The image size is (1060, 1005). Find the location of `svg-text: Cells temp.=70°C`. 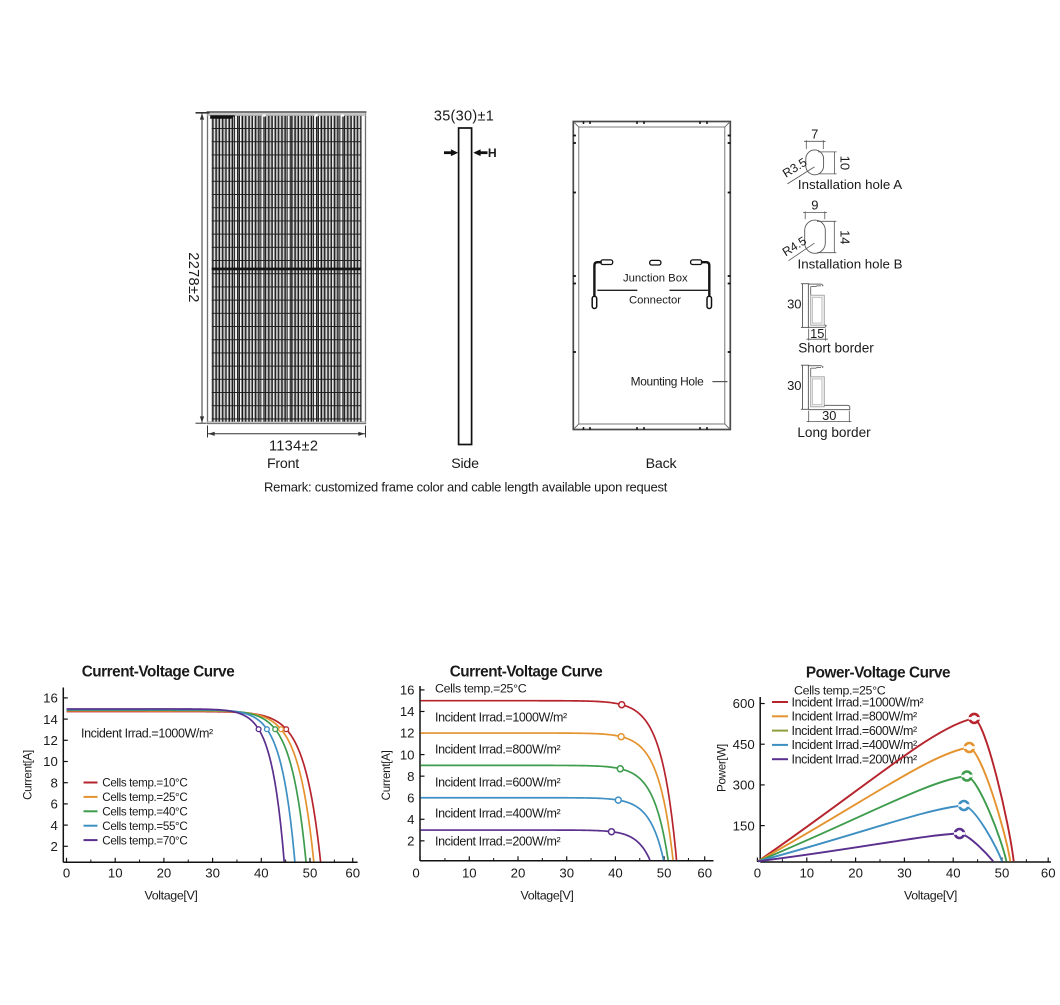

svg-text: Cells temp.=70°C is located at coordinates (144, 840).